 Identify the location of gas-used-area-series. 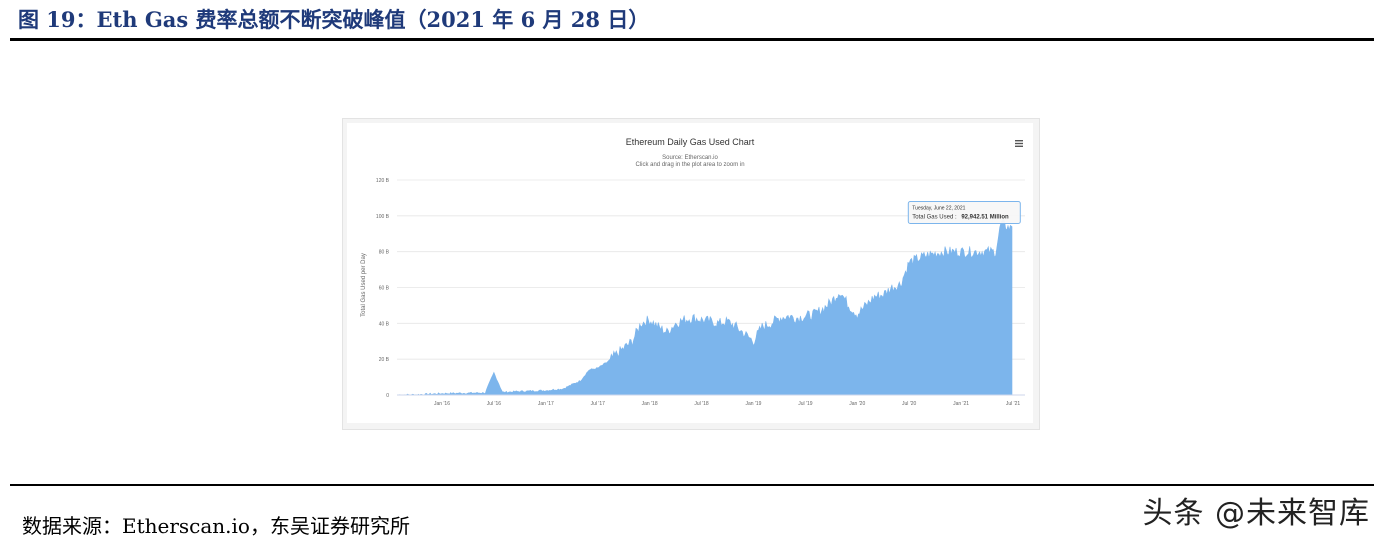
(705, 307).